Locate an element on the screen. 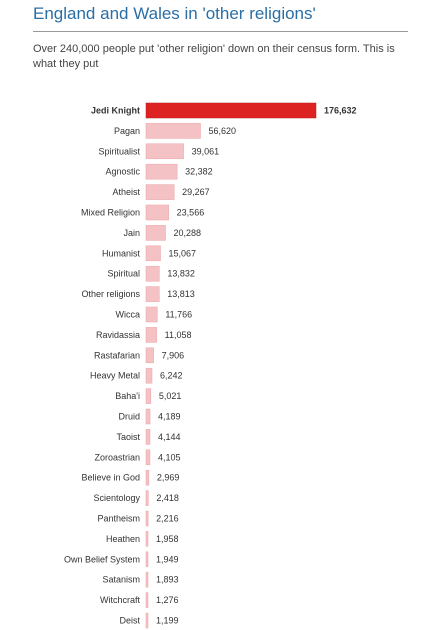 The width and height of the screenshot is (421, 630). category-label: Druid is located at coordinates (129, 417).